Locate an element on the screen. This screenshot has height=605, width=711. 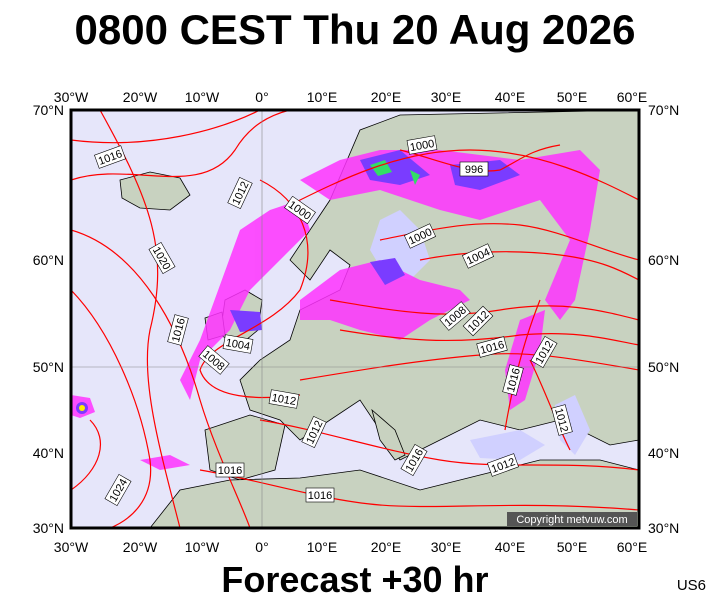
isobar-label: 1004 is located at coordinates (238, 344).